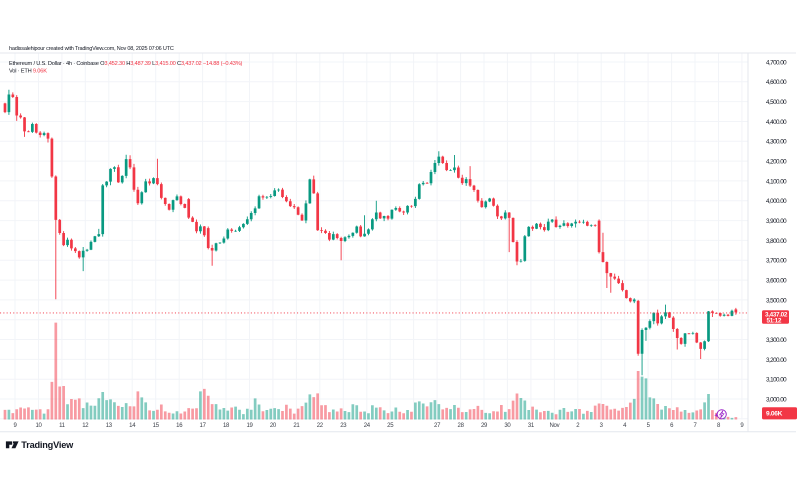 The width and height of the screenshot is (800, 500). I want to click on svg-text: 51:12, so click(774, 320).